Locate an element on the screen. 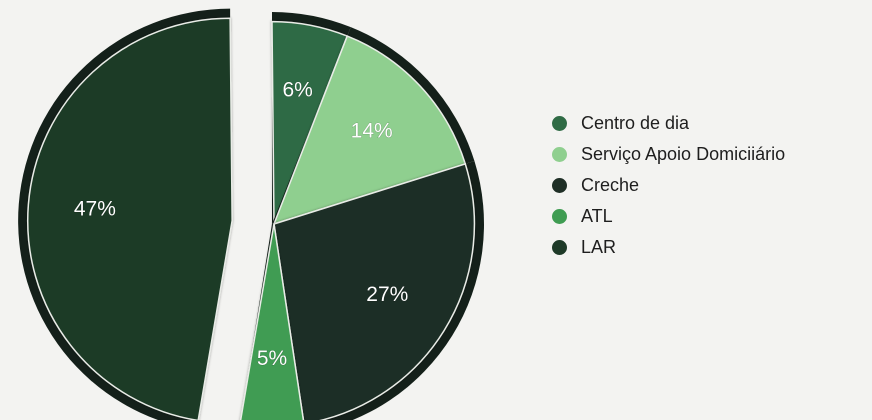 Image resolution: width=872 pixels, height=420 pixels. legend-label: Creche is located at coordinates (610, 185).